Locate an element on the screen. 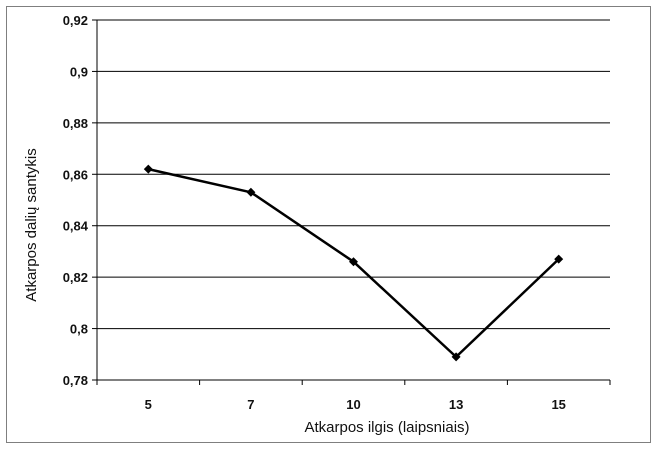  y-tick-label: 0,78 is located at coordinates (75, 380).